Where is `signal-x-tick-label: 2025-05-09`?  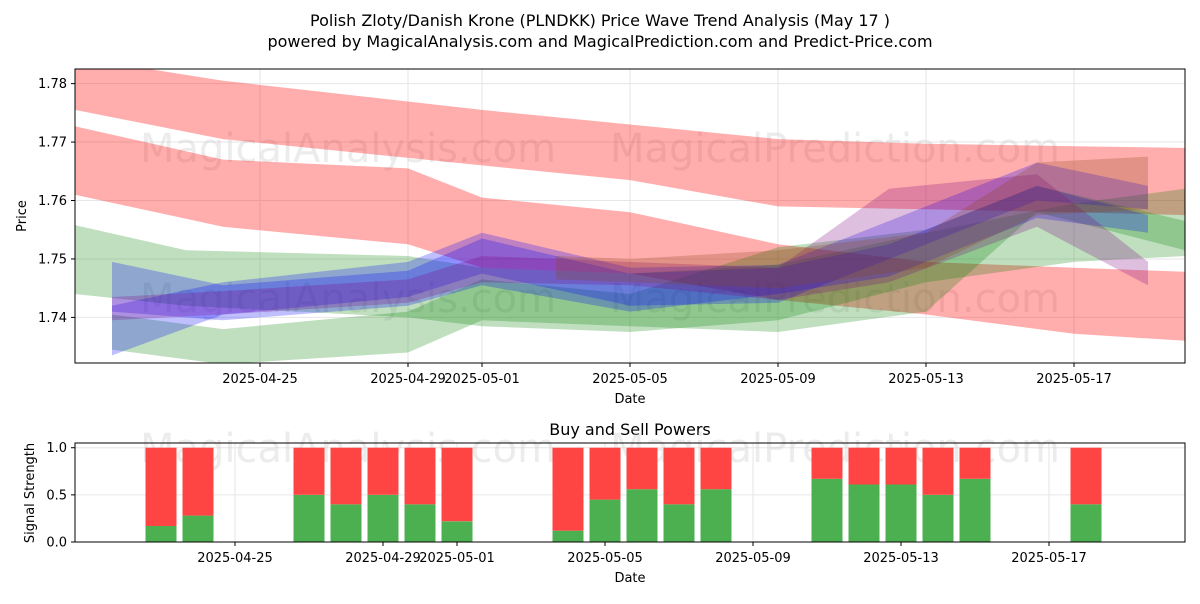
signal-x-tick-label: 2025-05-09 is located at coordinates (753, 558).